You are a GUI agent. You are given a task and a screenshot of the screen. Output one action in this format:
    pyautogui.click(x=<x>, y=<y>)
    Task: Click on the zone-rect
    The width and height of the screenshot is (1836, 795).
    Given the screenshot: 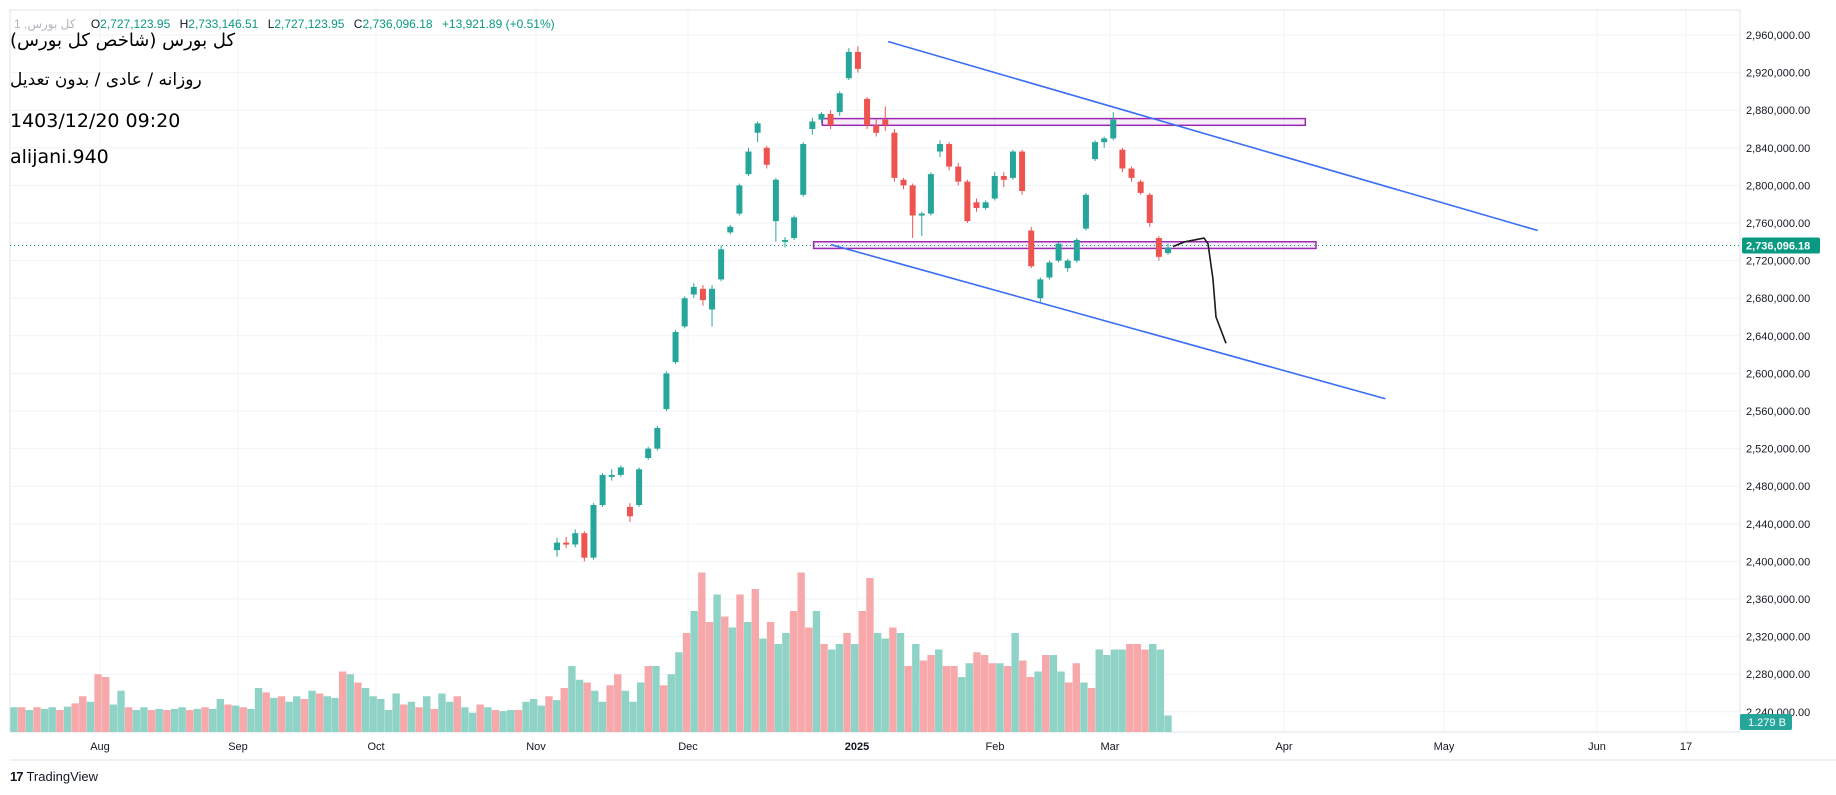 What is the action you would take?
    pyautogui.click(x=1064, y=122)
    